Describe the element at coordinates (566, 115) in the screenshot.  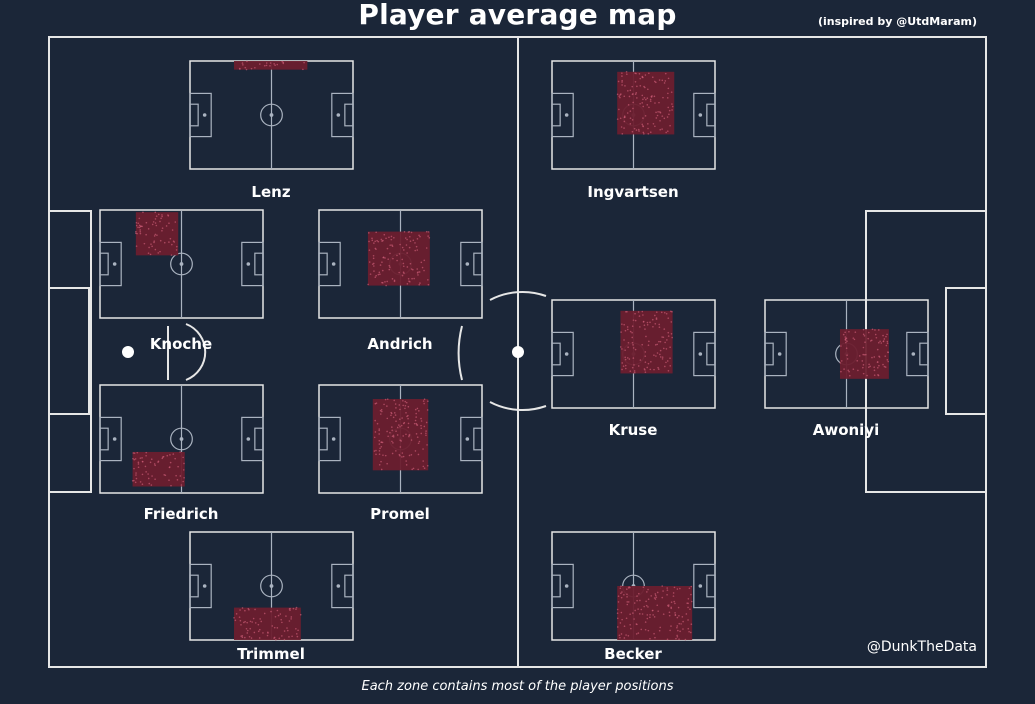
I see `mini-left-spot` at that location.